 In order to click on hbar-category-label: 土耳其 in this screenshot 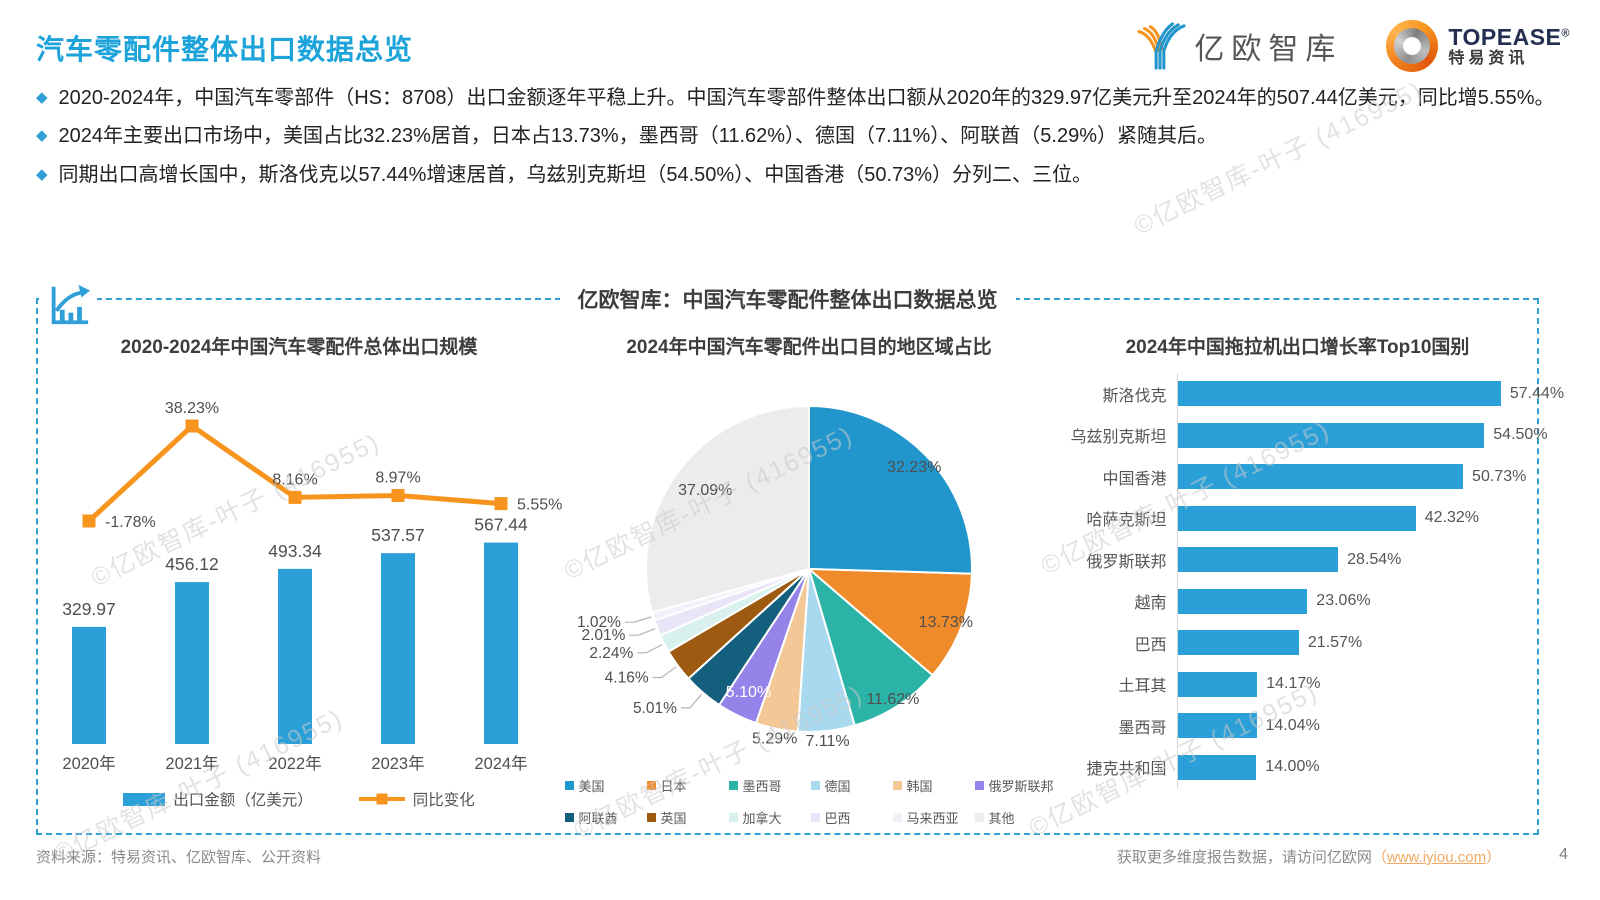, I will do `click(1142, 687)`.